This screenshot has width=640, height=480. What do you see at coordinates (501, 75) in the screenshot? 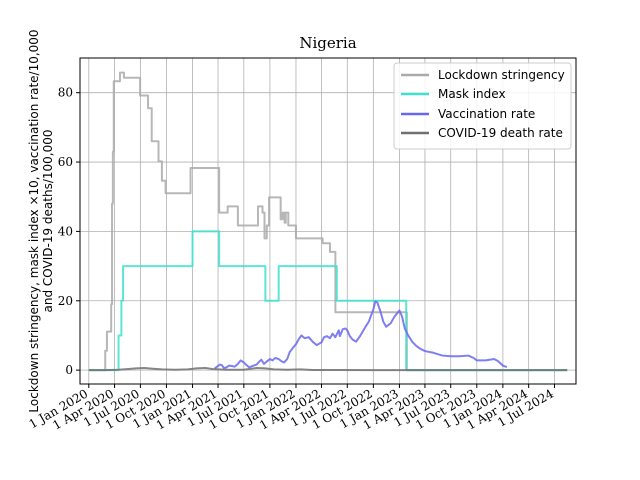
I see `legend-label-lockdown: Lockdown stringency` at bounding box center [501, 75].